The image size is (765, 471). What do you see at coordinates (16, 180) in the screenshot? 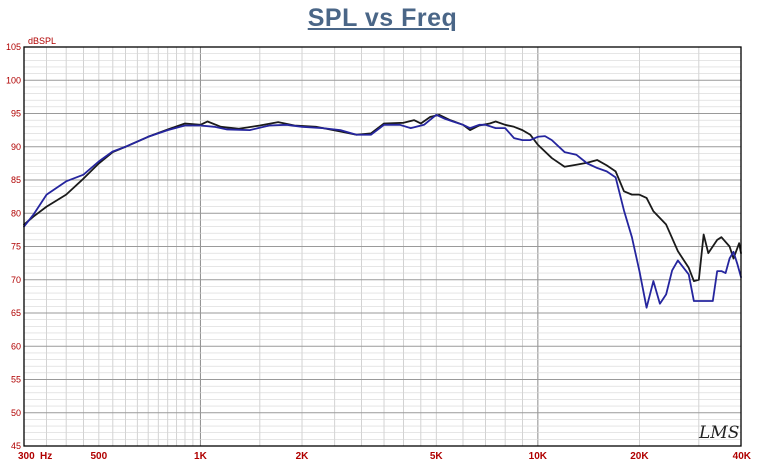
I see `y-tick-label: 85` at bounding box center [16, 180].